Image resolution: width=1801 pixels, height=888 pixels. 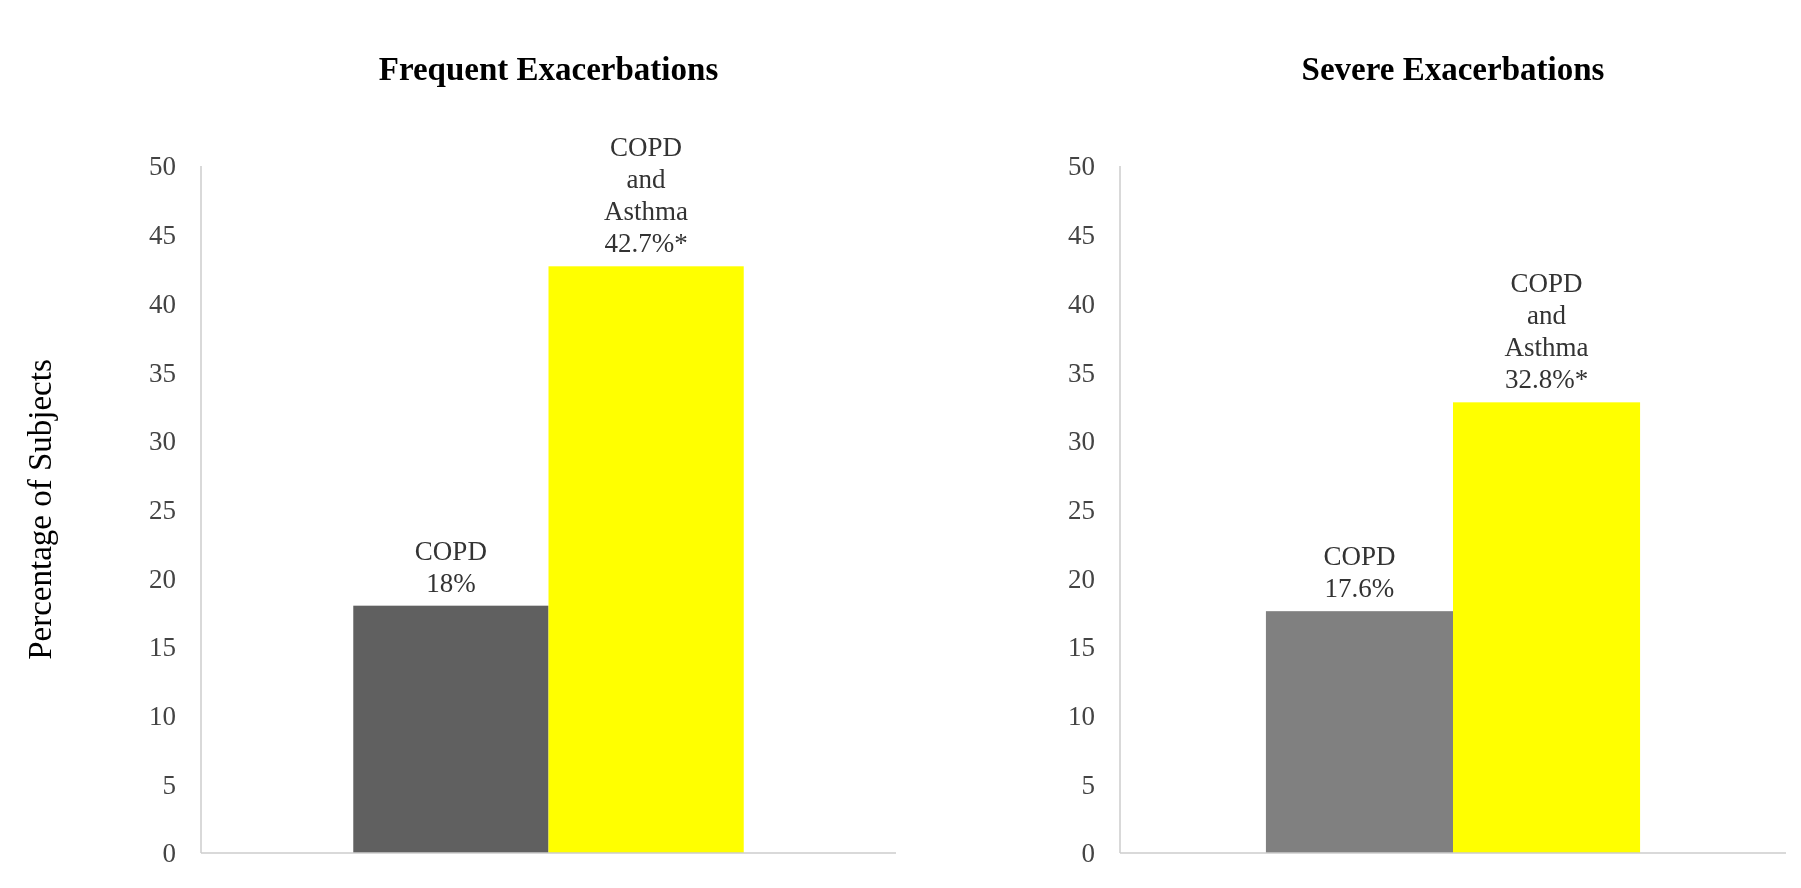 What do you see at coordinates (1359, 572) in the screenshot?
I see `data-label: COPD 17.6%` at bounding box center [1359, 572].